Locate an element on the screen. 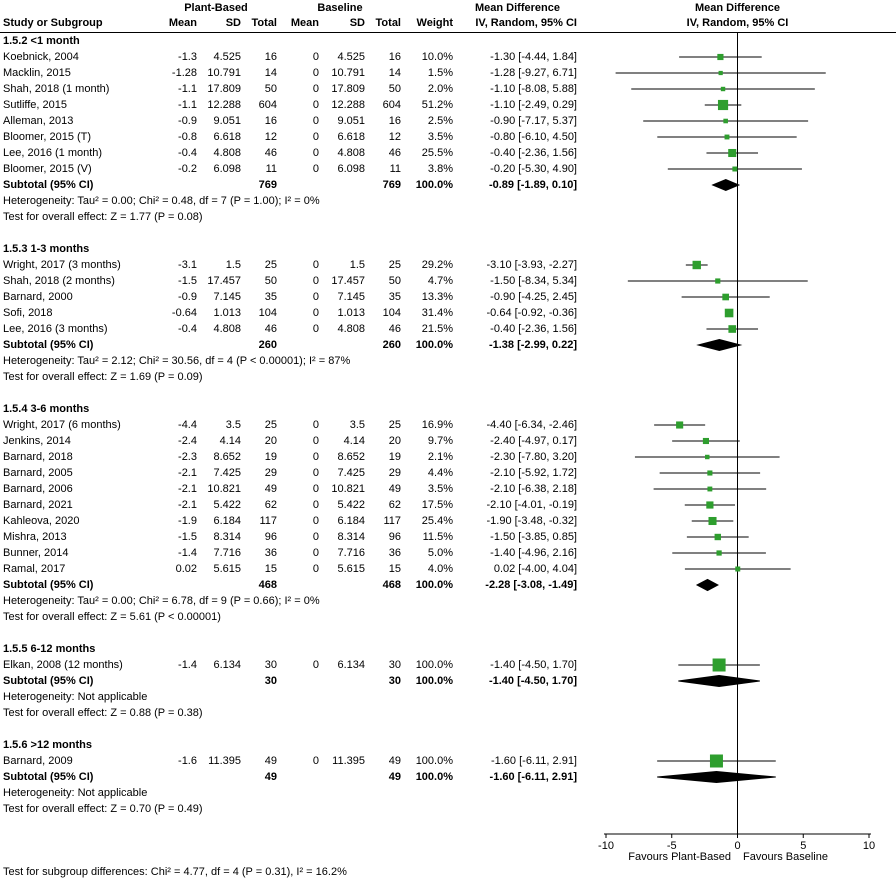  plant-sd: 1.013 is located at coordinates (227, 313).